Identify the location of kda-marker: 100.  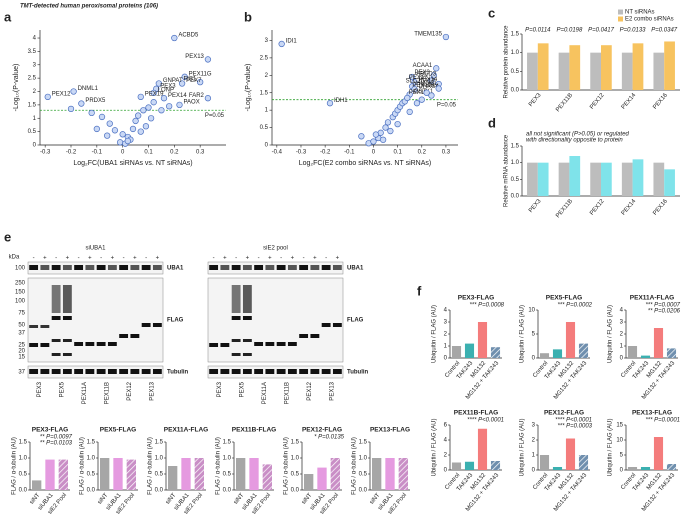
(20, 269).